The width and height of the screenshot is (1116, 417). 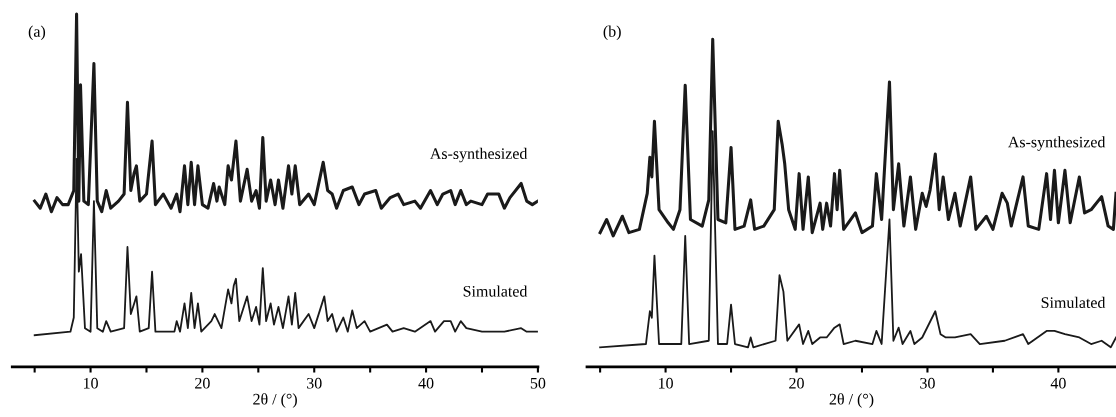 I want to click on x-tick-label: 50, so click(x=538, y=383).